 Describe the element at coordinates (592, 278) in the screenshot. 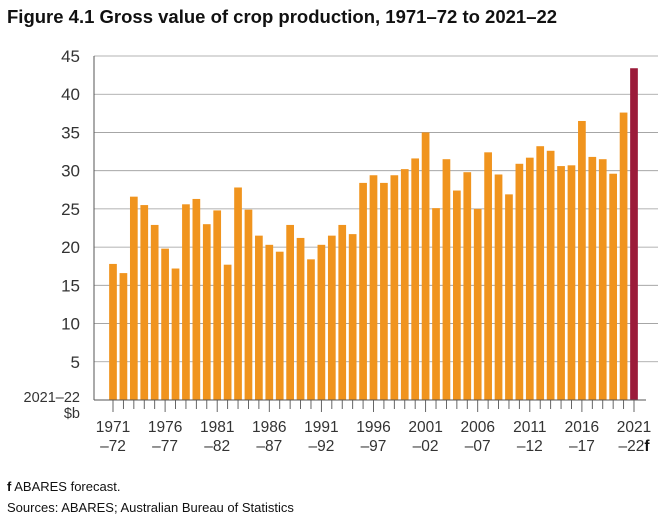

I see `bar-2017–18` at that location.